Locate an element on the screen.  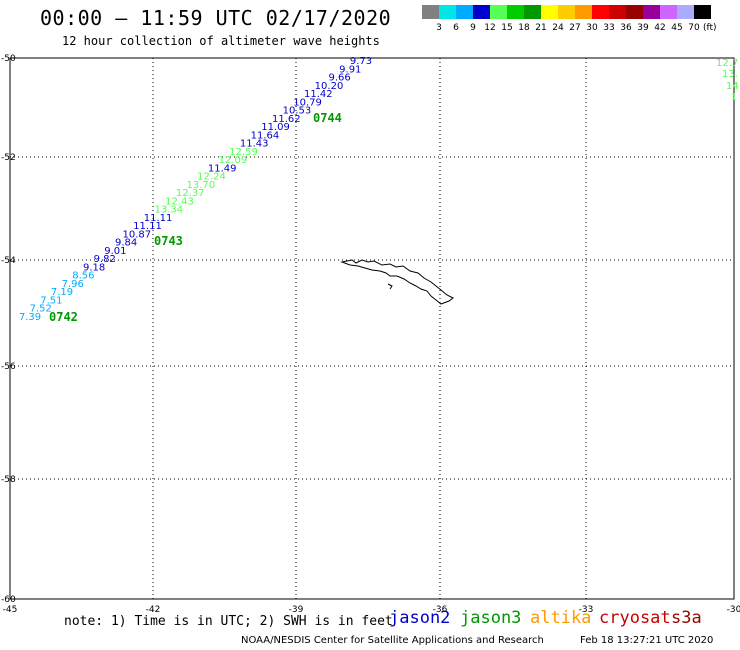
satellite-name: altika is located at coordinates (561, 618).